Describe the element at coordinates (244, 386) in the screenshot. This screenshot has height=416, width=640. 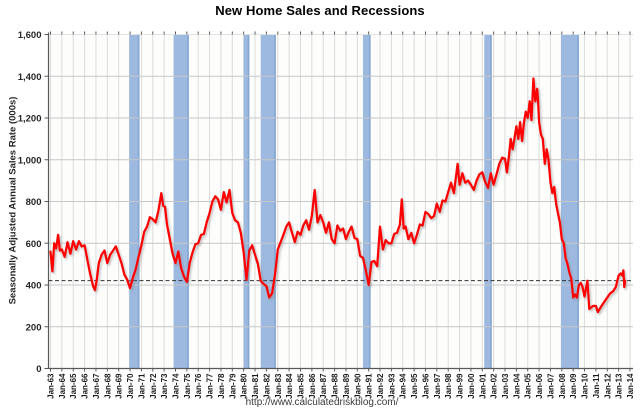
I see `x-tick-label: Jan-80` at that location.